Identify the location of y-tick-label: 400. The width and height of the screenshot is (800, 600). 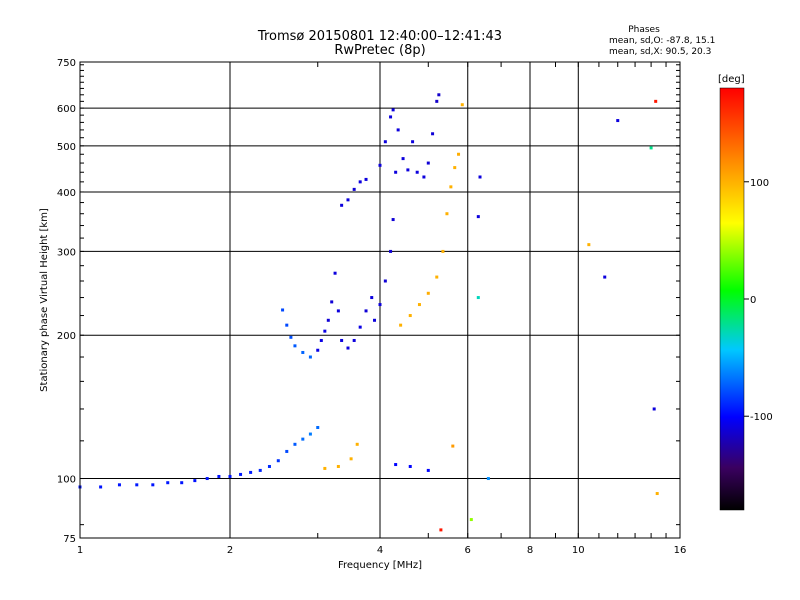
(66, 193).